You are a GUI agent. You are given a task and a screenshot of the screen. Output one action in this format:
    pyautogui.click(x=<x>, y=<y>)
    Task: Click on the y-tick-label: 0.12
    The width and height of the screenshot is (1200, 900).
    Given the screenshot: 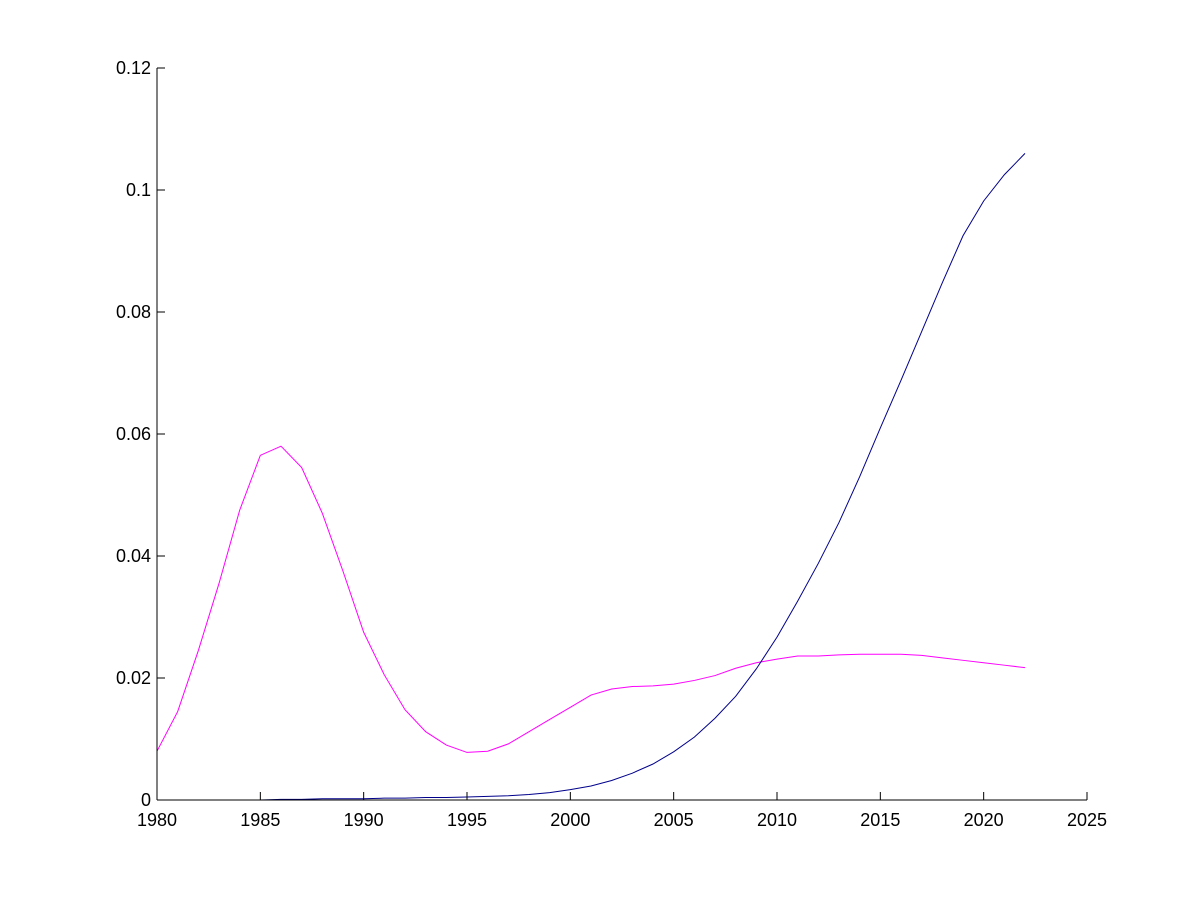 What is the action you would take?
    pyautogui.click(x=133, y=68)
    